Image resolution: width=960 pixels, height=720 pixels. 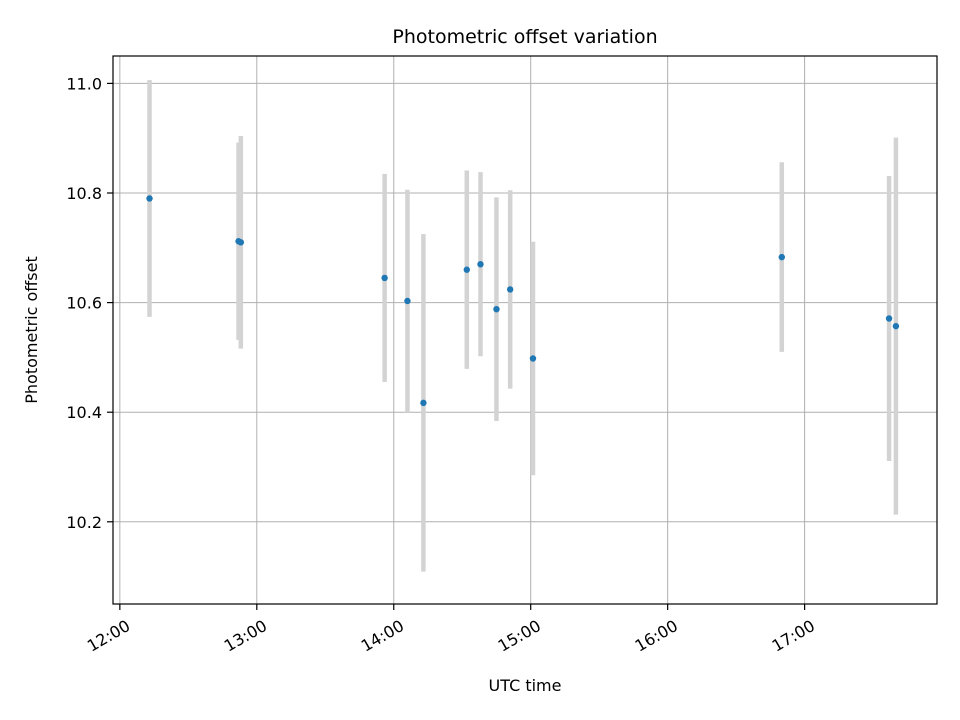 What do you see at coordinates (84, 522) in the screenshot?
I see `y-tick-label: 10.2` at bounding box center [84, 522].